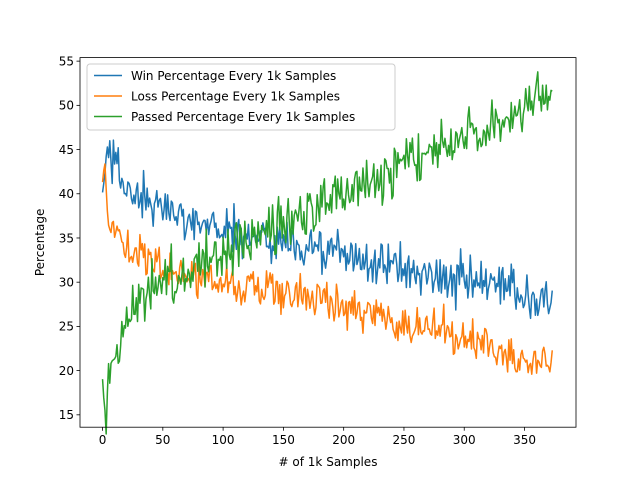 Image resolution: width=640 pixels, height=480 pixels. I want to click on legend-entry-label: Win Percentage Every 1k Samples, so click(233, 76).